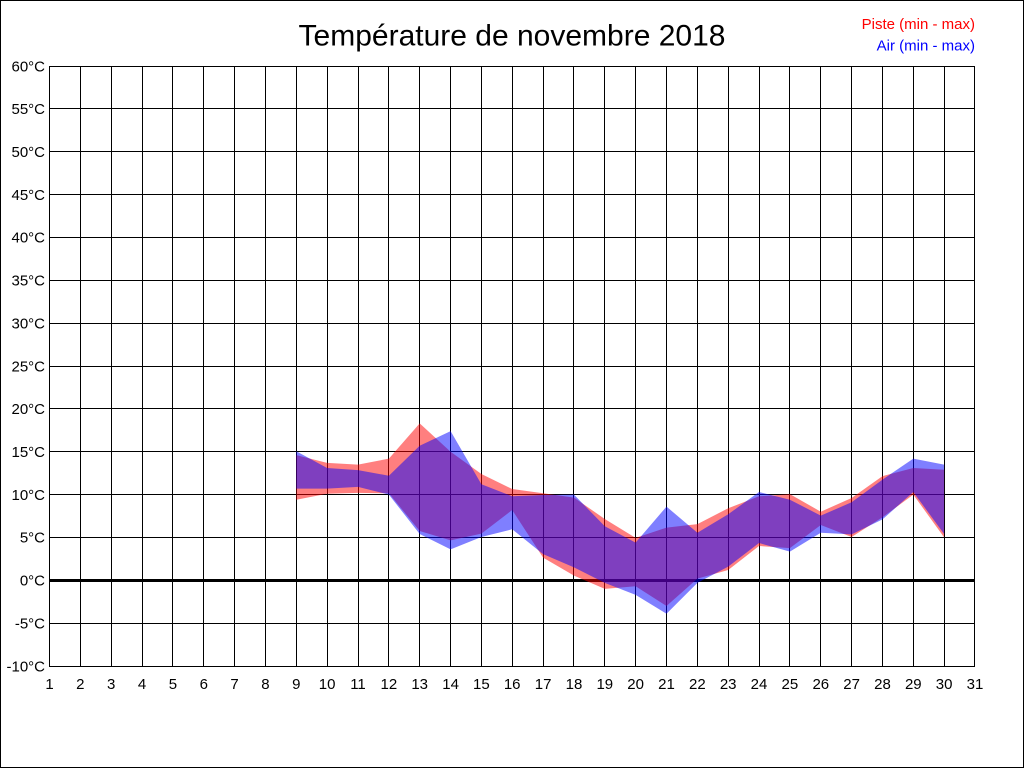  What do you see at coordinates (204, 684) in the screenshot?
I see `svg-text: 6` at bounding box center [204, 684].